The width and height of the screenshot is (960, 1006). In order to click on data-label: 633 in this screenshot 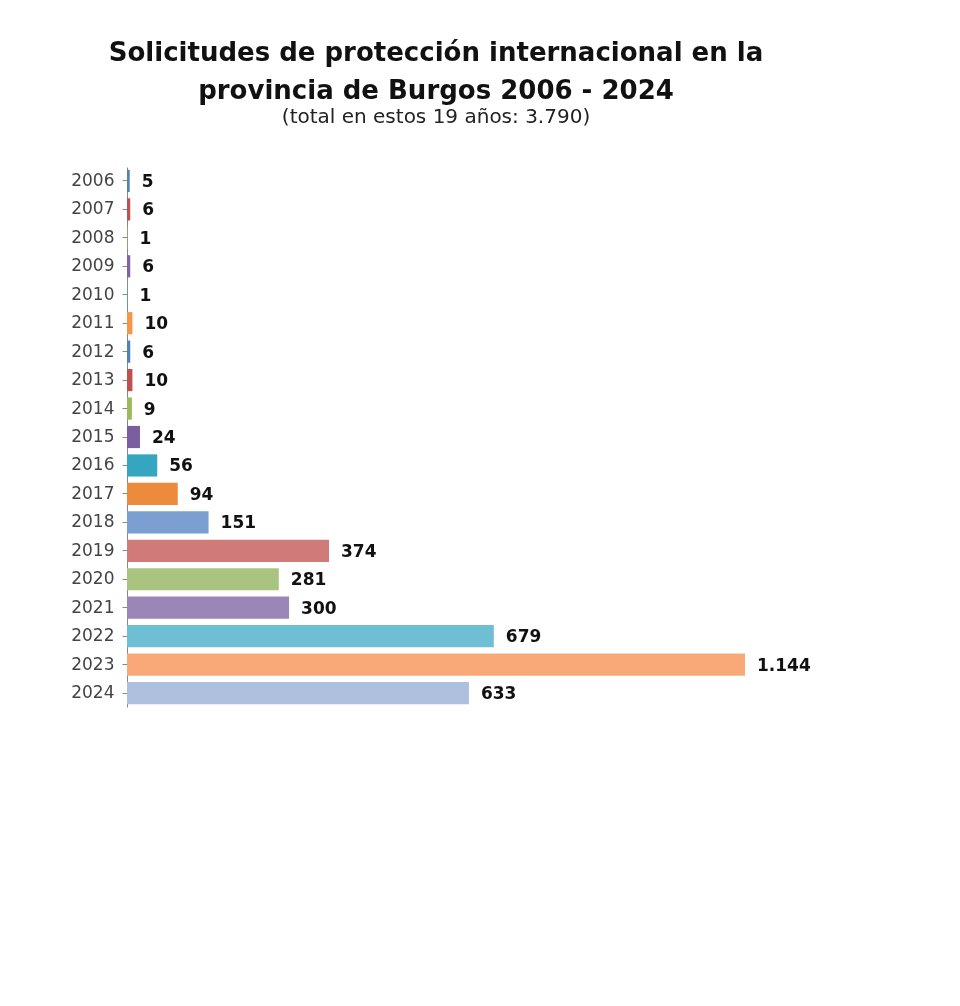, I will do `click(498, 693)`.